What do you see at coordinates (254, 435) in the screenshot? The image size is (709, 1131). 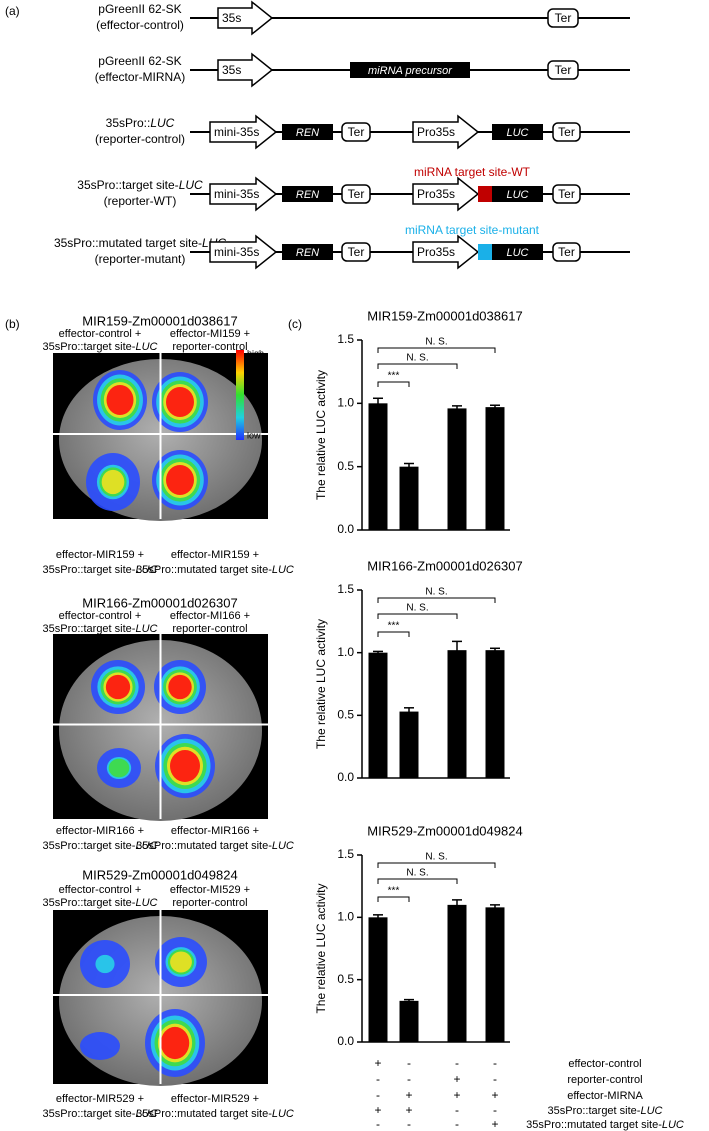 I see `colorbar-label: low` at bounding box center [254, 435].